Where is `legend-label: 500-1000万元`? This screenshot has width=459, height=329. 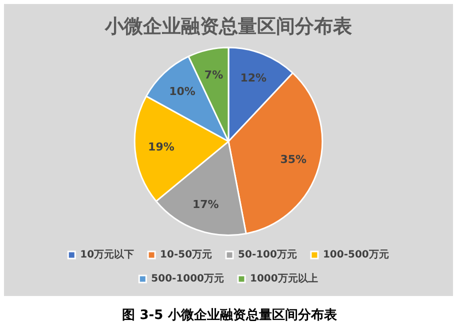
legend-label: 500-1000万元 is located at coordinates (187, 278).